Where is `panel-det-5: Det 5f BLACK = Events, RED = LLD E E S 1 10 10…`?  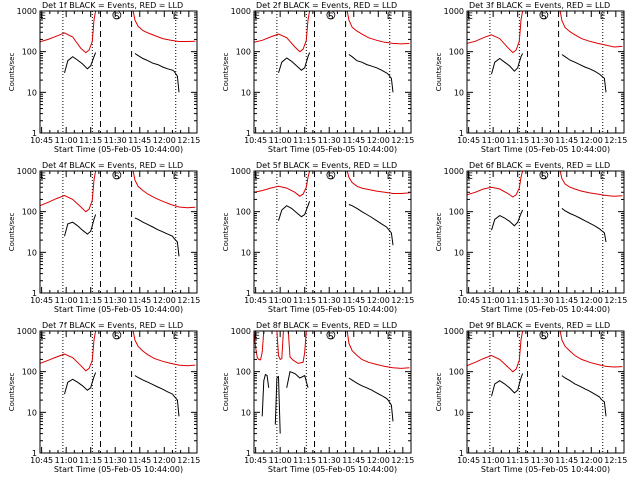 panel-det-5: Det 5f BLACK = Events, RED = LLD E E S 1 10 10… is located at coordinates (318, 237).